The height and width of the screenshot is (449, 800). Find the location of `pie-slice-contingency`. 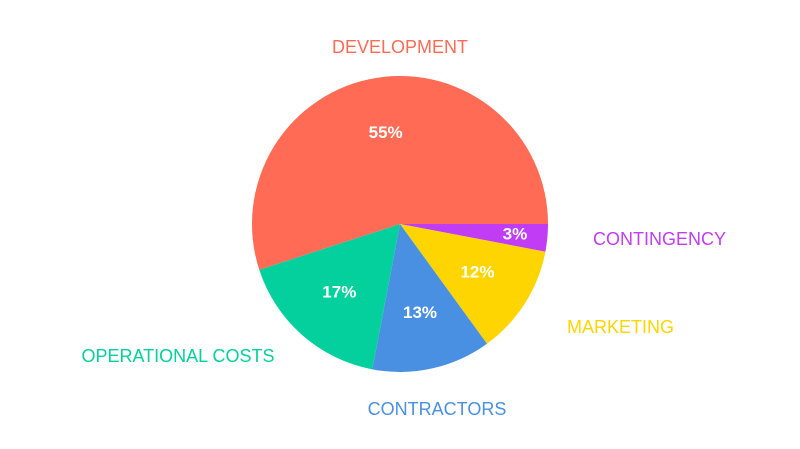

pie-slice-contingency is located at coordinates (474, 238).